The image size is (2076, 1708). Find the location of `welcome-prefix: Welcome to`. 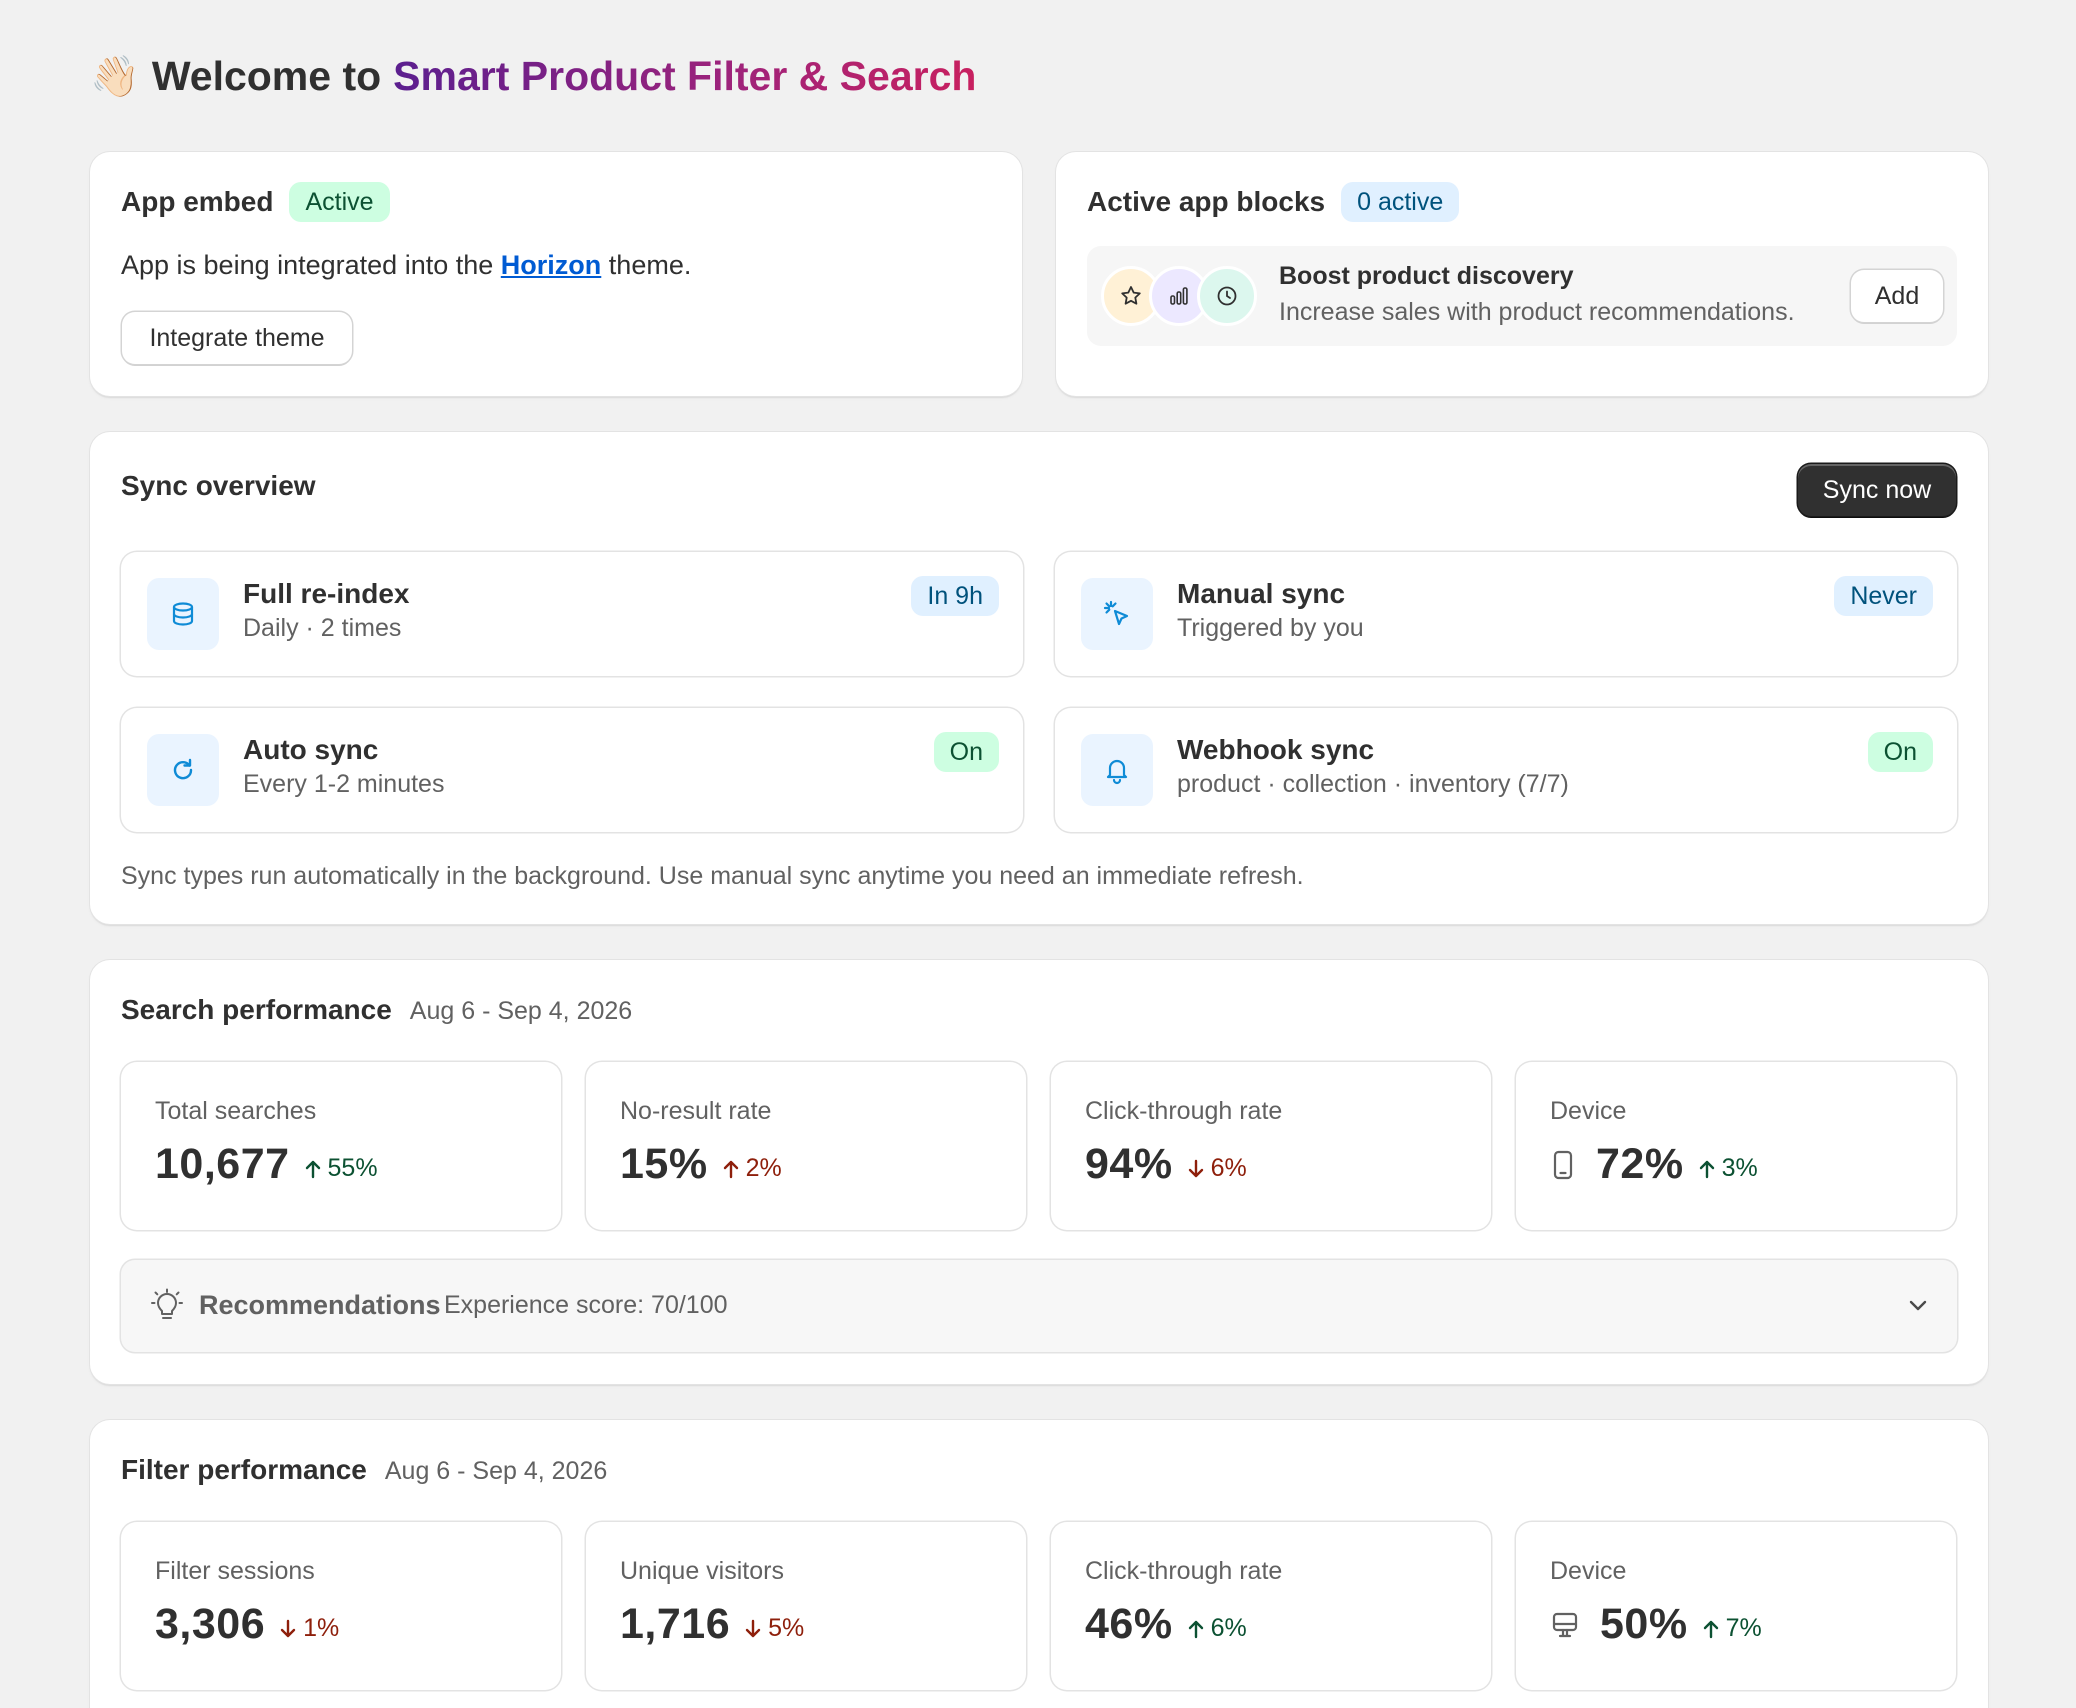

welcome-prefix: Welcome to is located at coordinates (266, 75).